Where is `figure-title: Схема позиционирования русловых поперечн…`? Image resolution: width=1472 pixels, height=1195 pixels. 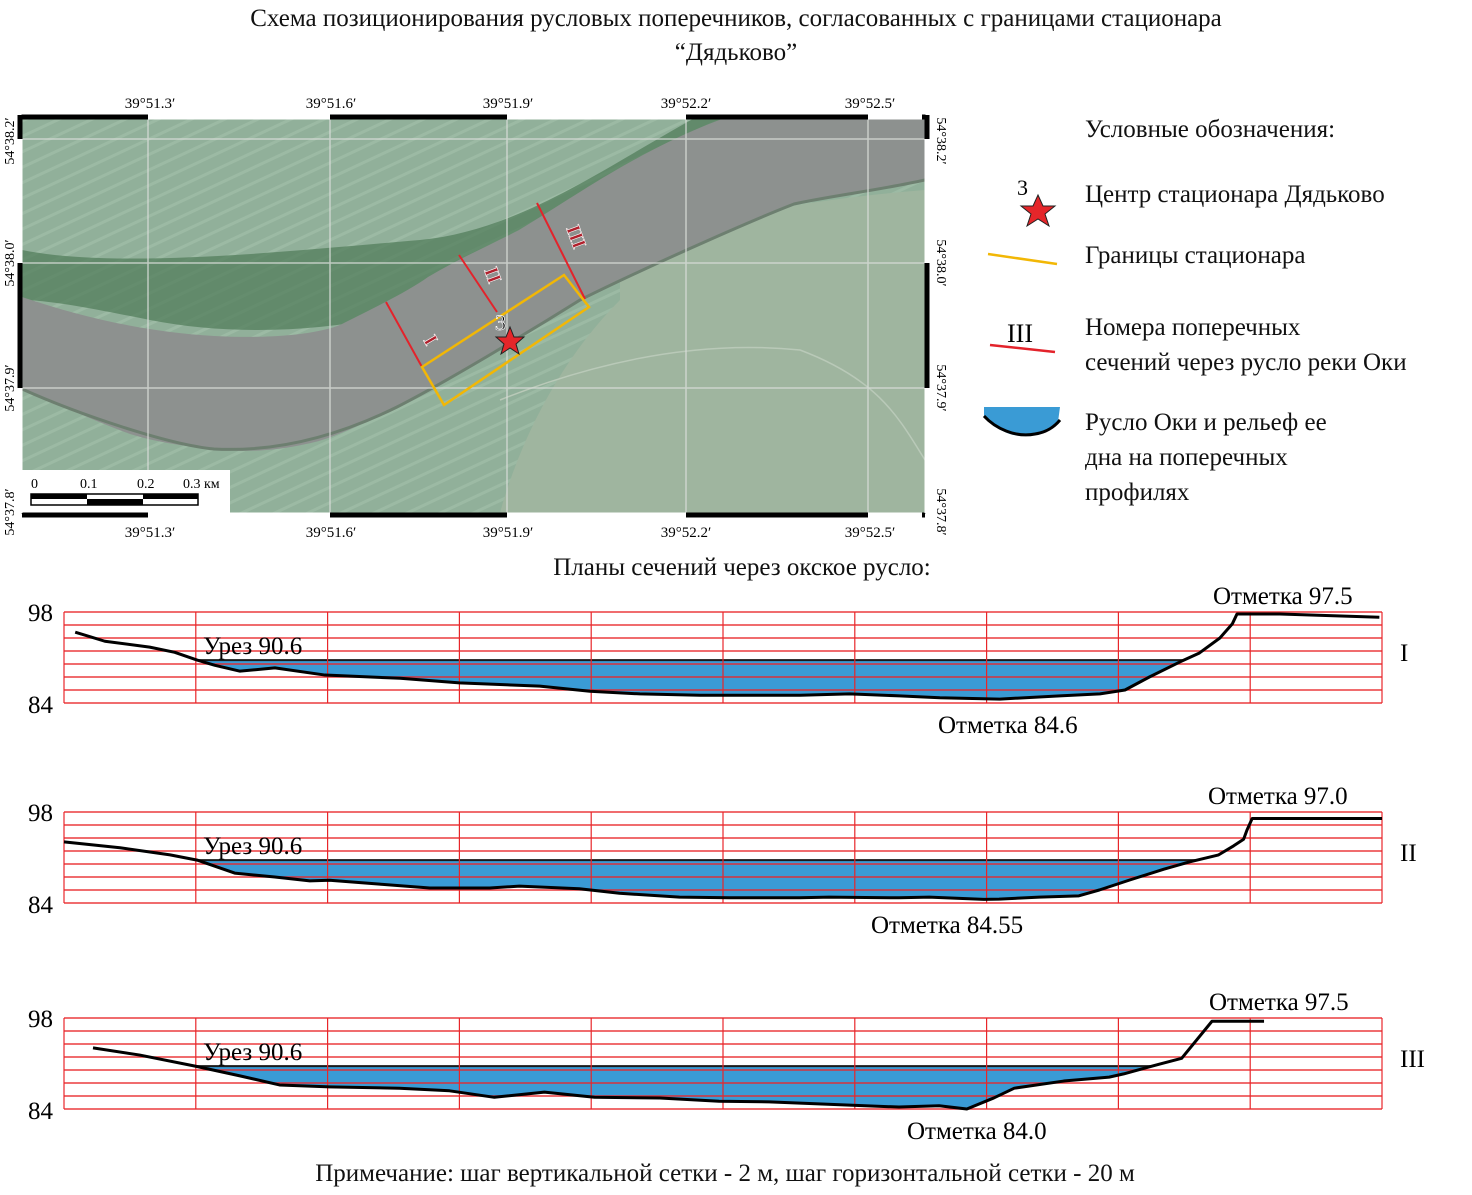 figure-title: Схема позиционирования русловых поперечн… is located at coordinates (736, 36).